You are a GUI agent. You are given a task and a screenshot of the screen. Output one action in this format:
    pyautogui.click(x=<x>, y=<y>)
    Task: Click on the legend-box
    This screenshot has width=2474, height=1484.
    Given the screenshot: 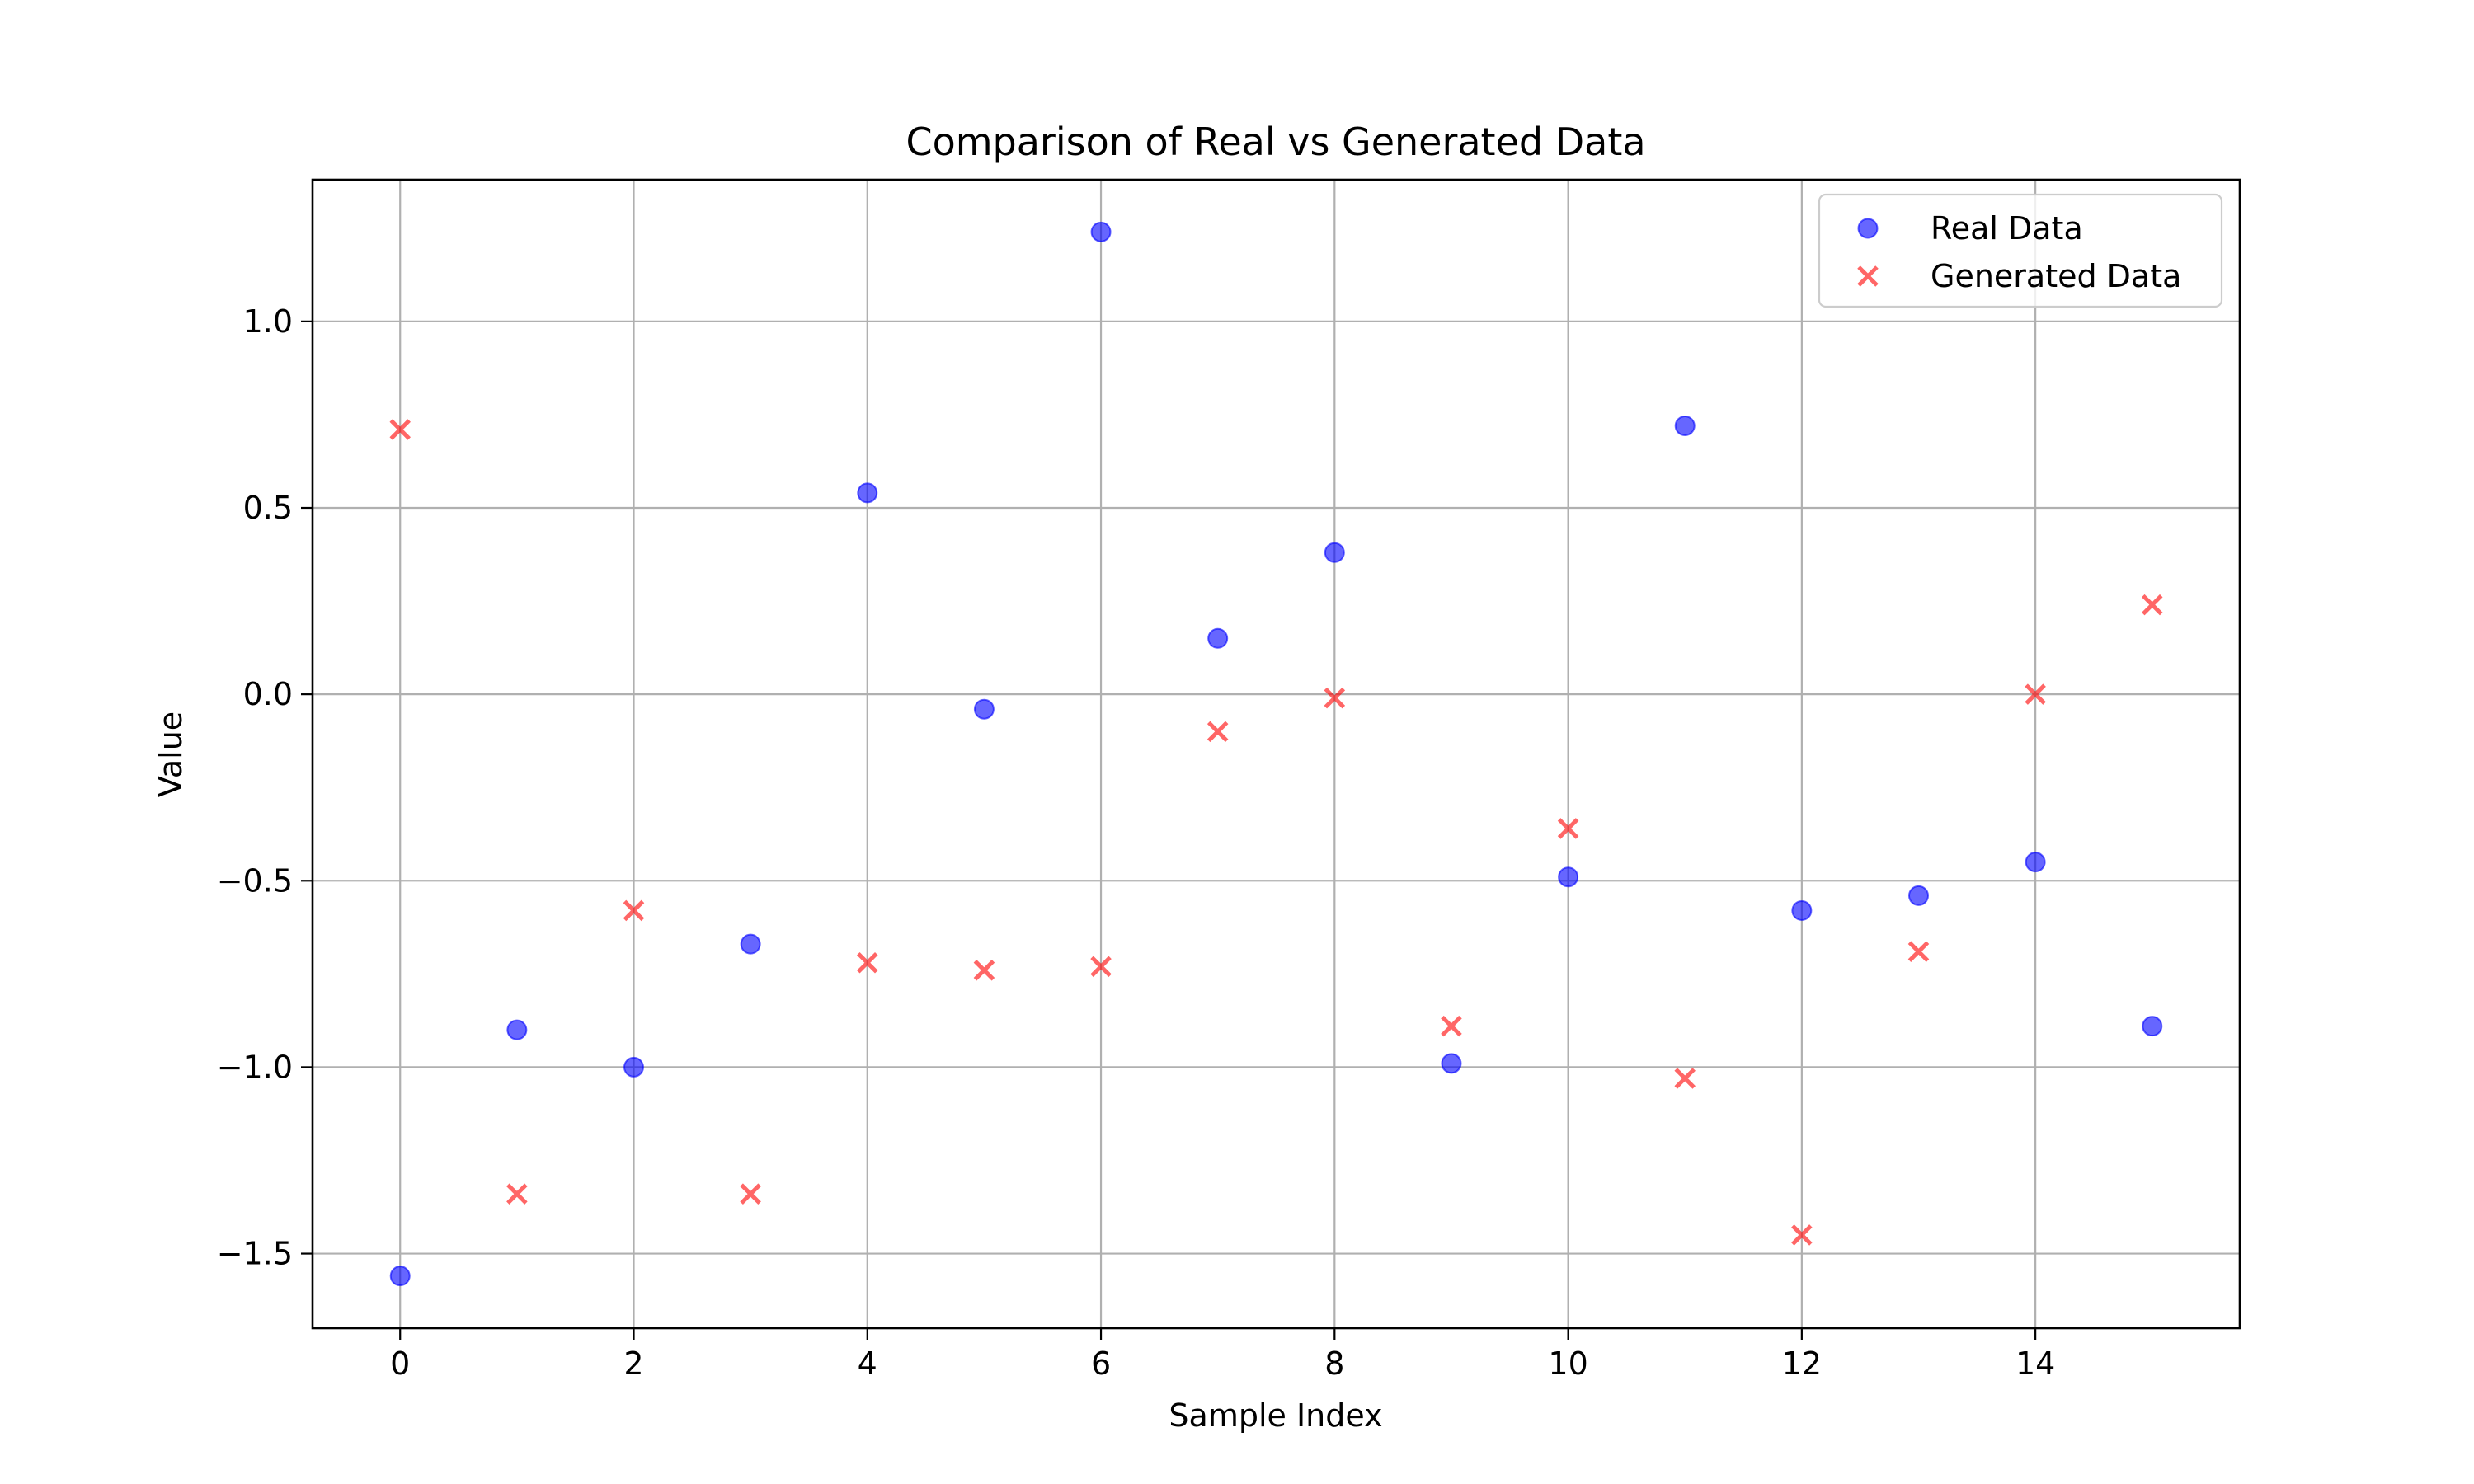 What is the action you would take?
    pyautogui.click(x=2020, y=251)
    